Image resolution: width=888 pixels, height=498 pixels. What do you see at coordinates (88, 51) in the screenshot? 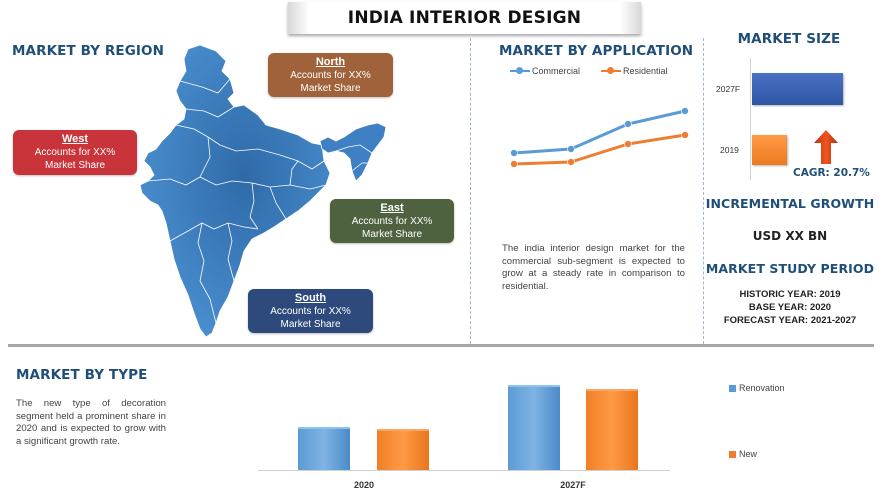
I see `region-heading: MARKET BY REGION` at bounding box center [88, 51].